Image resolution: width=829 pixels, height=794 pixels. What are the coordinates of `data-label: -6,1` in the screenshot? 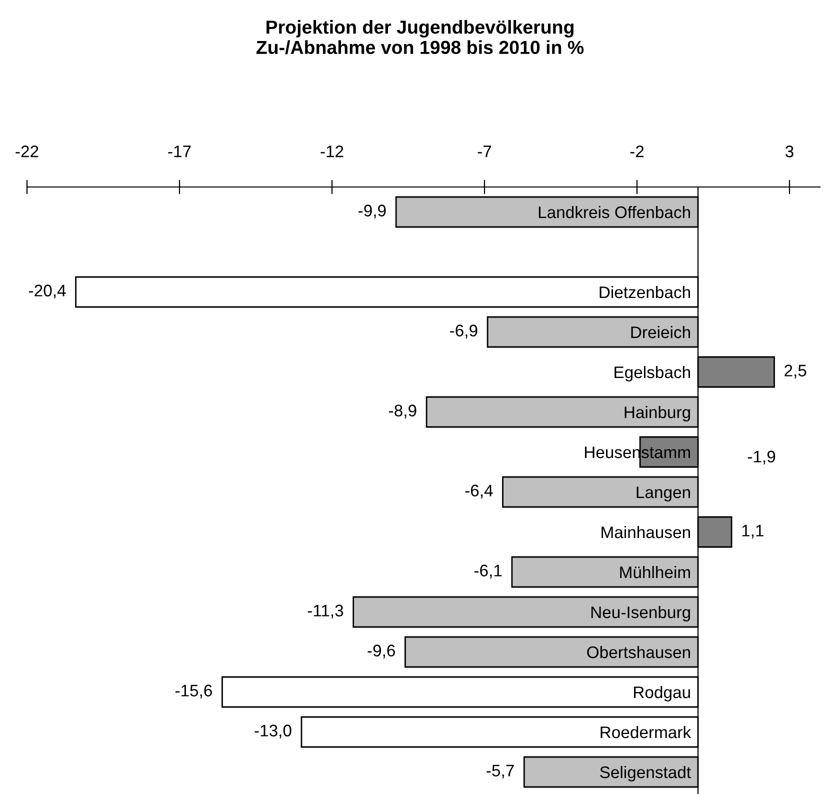 It's located at (488, 571).